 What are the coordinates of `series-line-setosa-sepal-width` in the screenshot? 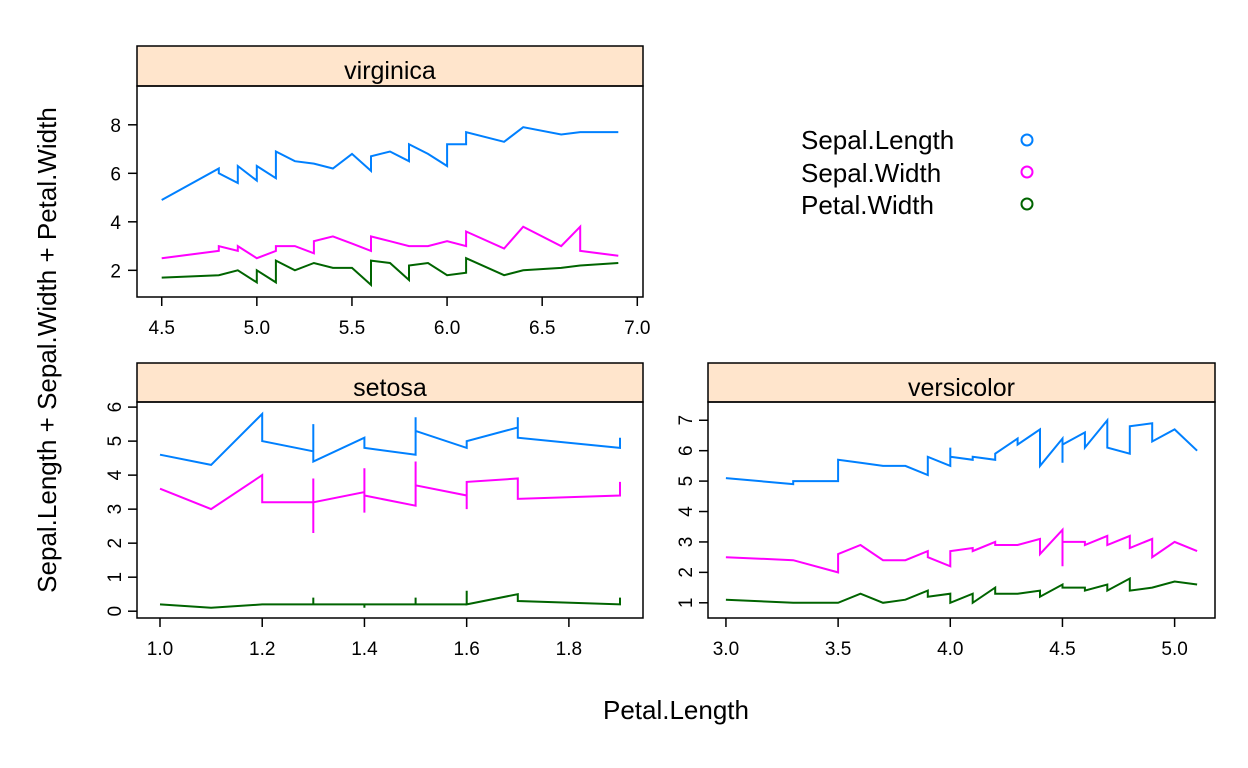 It's located at (390, 497).